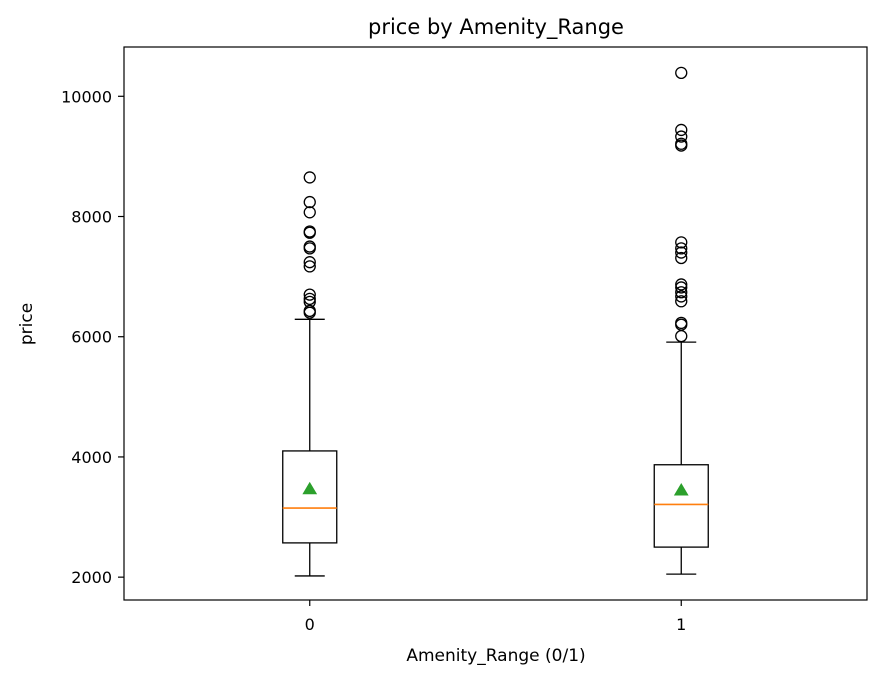  Describe the element at coordinates (681, 624) in the screenshot. I see `x-tick-label: 1` at that location.